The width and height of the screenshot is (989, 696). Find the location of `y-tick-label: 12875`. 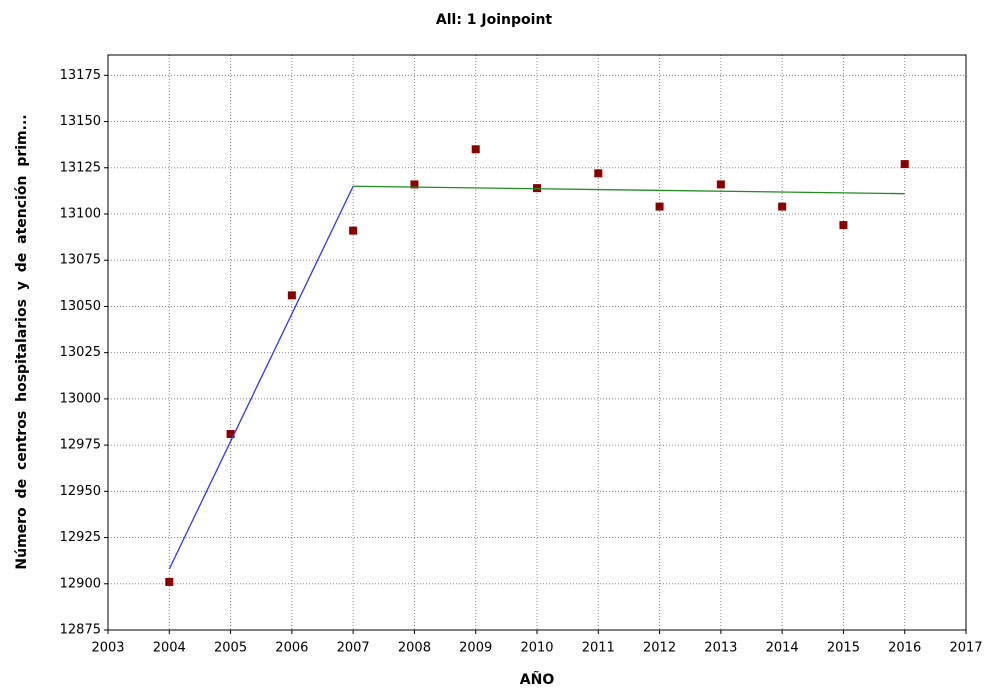

y-tick-label: 12875 is located at coordinates (80, 630).